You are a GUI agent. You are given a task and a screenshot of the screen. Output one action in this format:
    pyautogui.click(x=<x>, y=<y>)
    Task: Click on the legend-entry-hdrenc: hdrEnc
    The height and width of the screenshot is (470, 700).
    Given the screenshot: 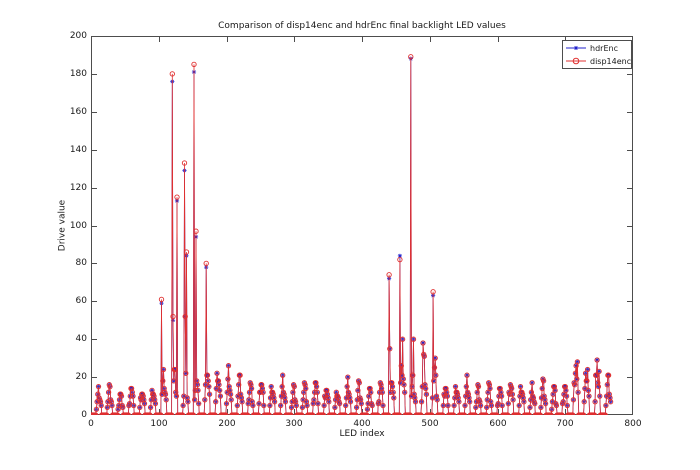 What is the action you would take?
    pyautogui.click(x=598, y=48)
    